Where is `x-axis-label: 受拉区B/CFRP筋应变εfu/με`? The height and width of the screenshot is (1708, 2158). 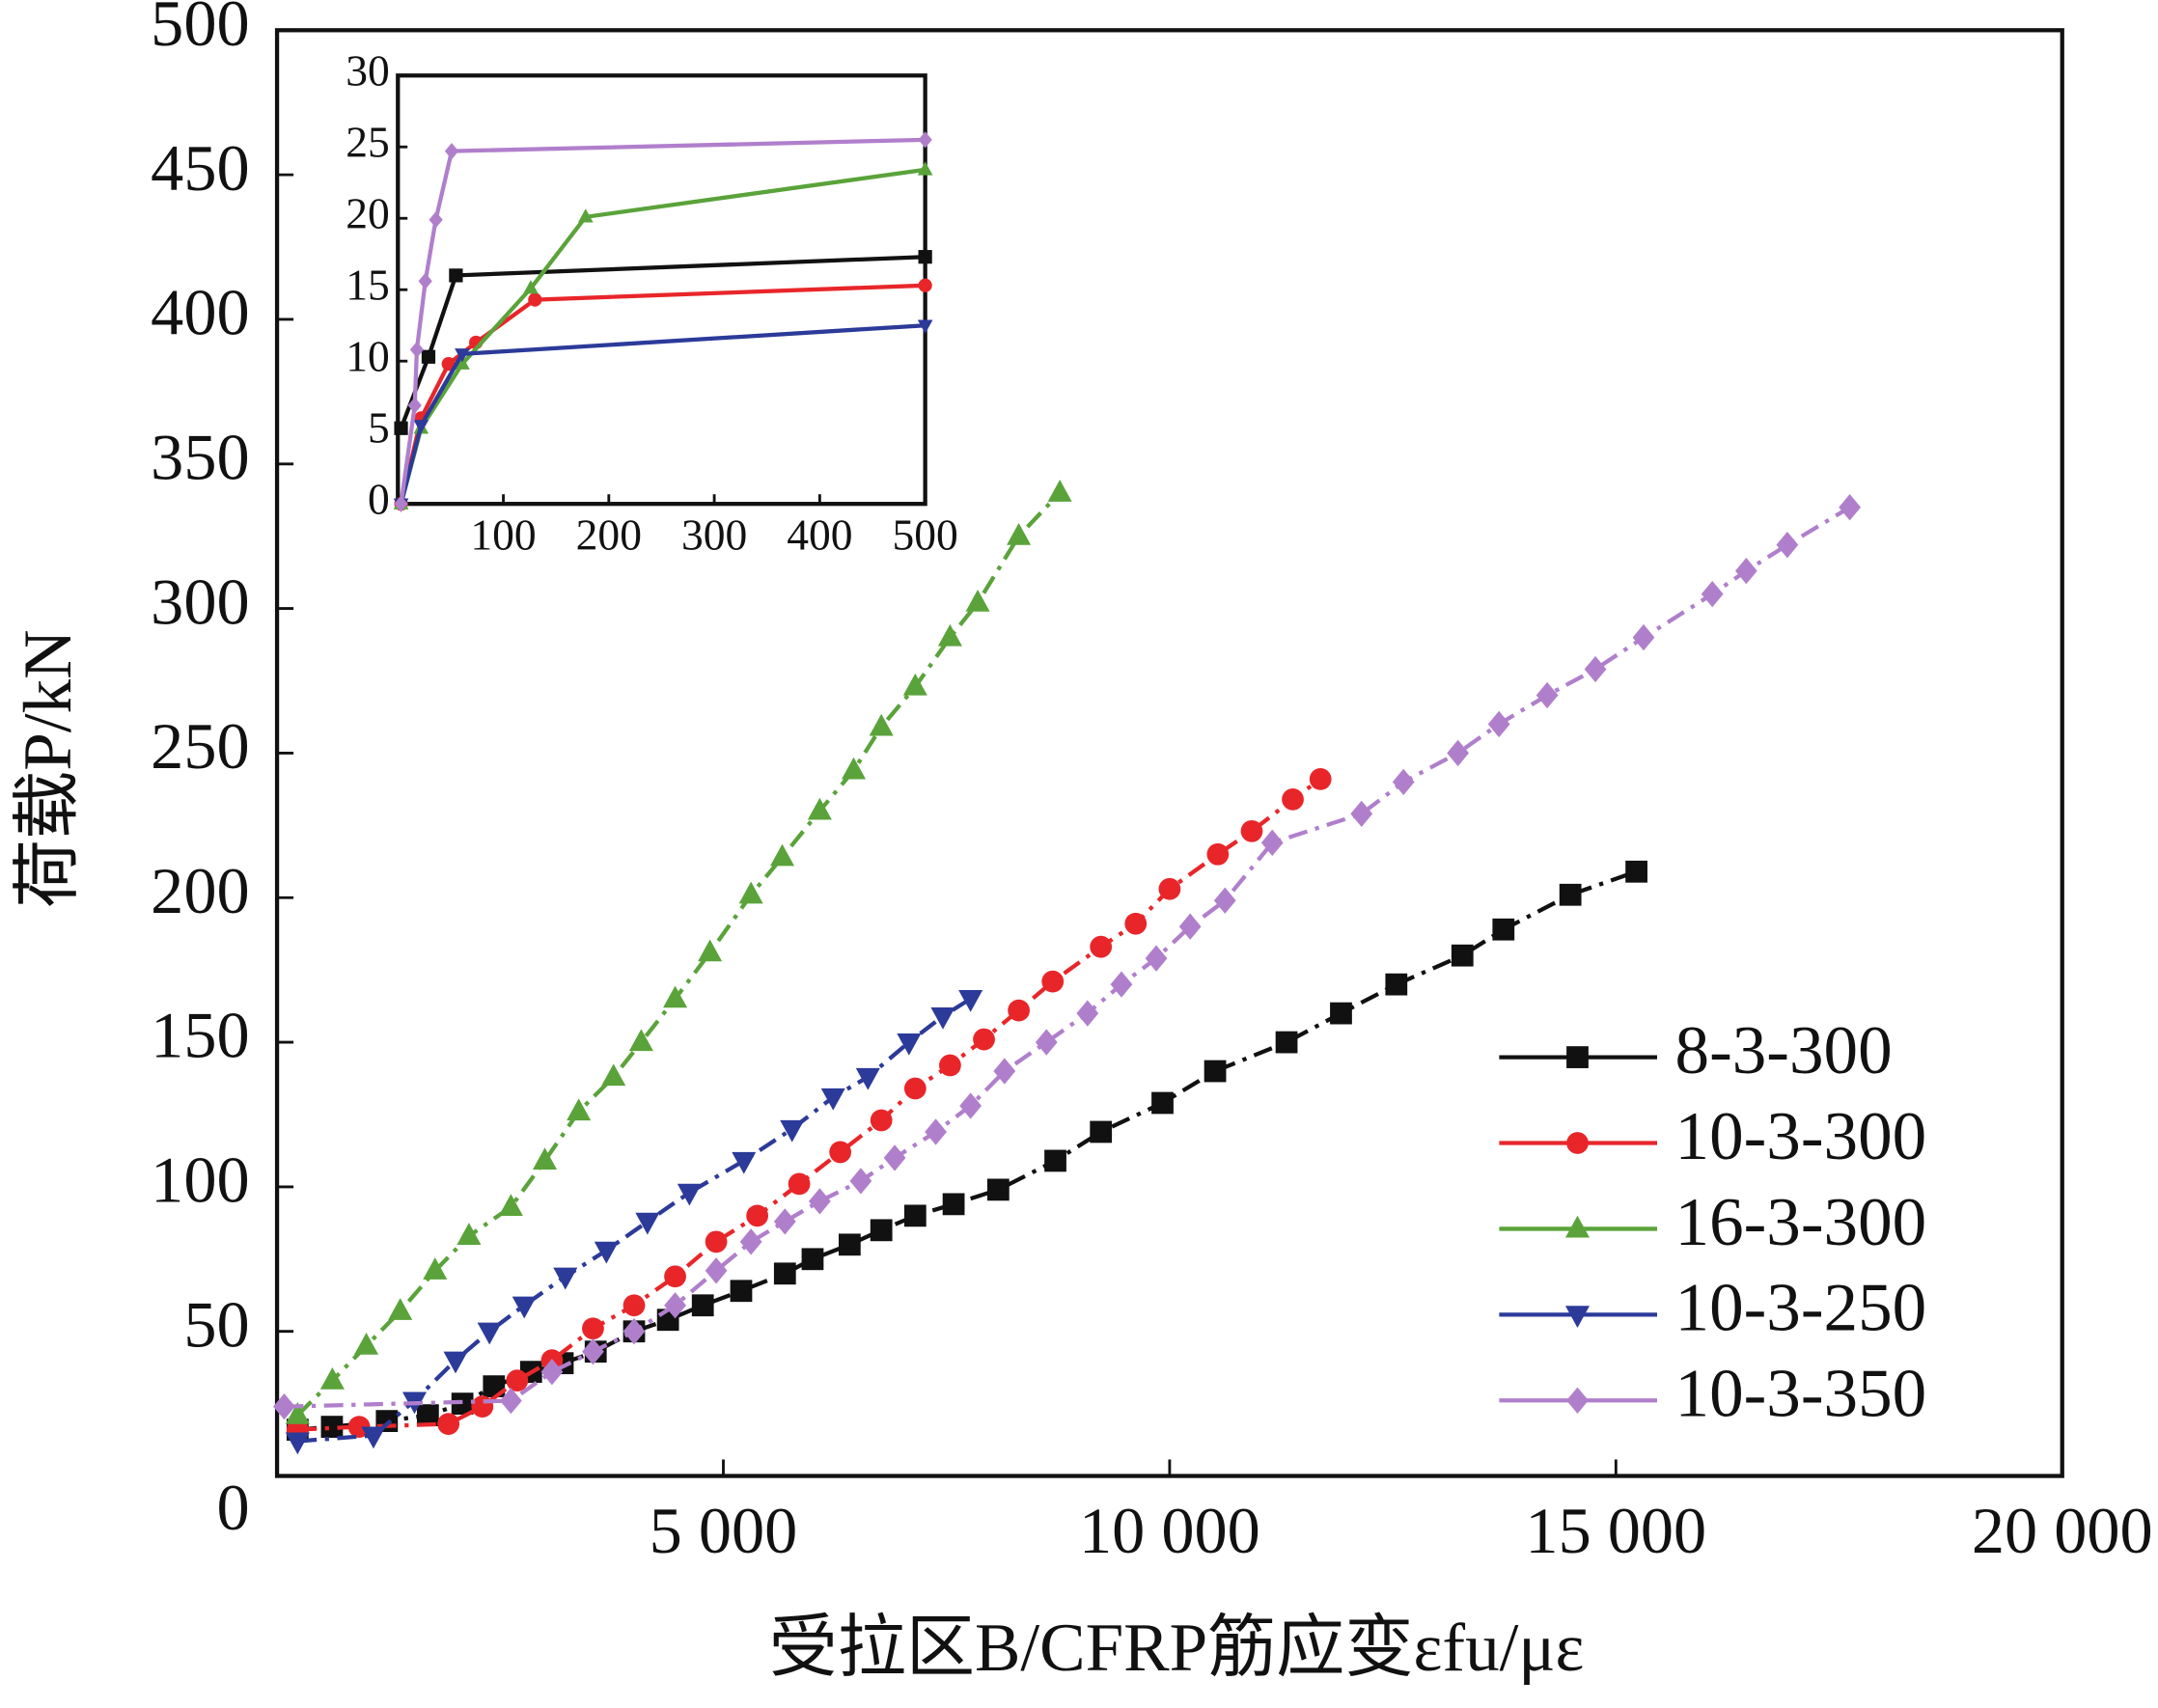 x-axis-label: 受拉区B/CFRP筋应变εfu/με is located at coordinates (1177, 1648).